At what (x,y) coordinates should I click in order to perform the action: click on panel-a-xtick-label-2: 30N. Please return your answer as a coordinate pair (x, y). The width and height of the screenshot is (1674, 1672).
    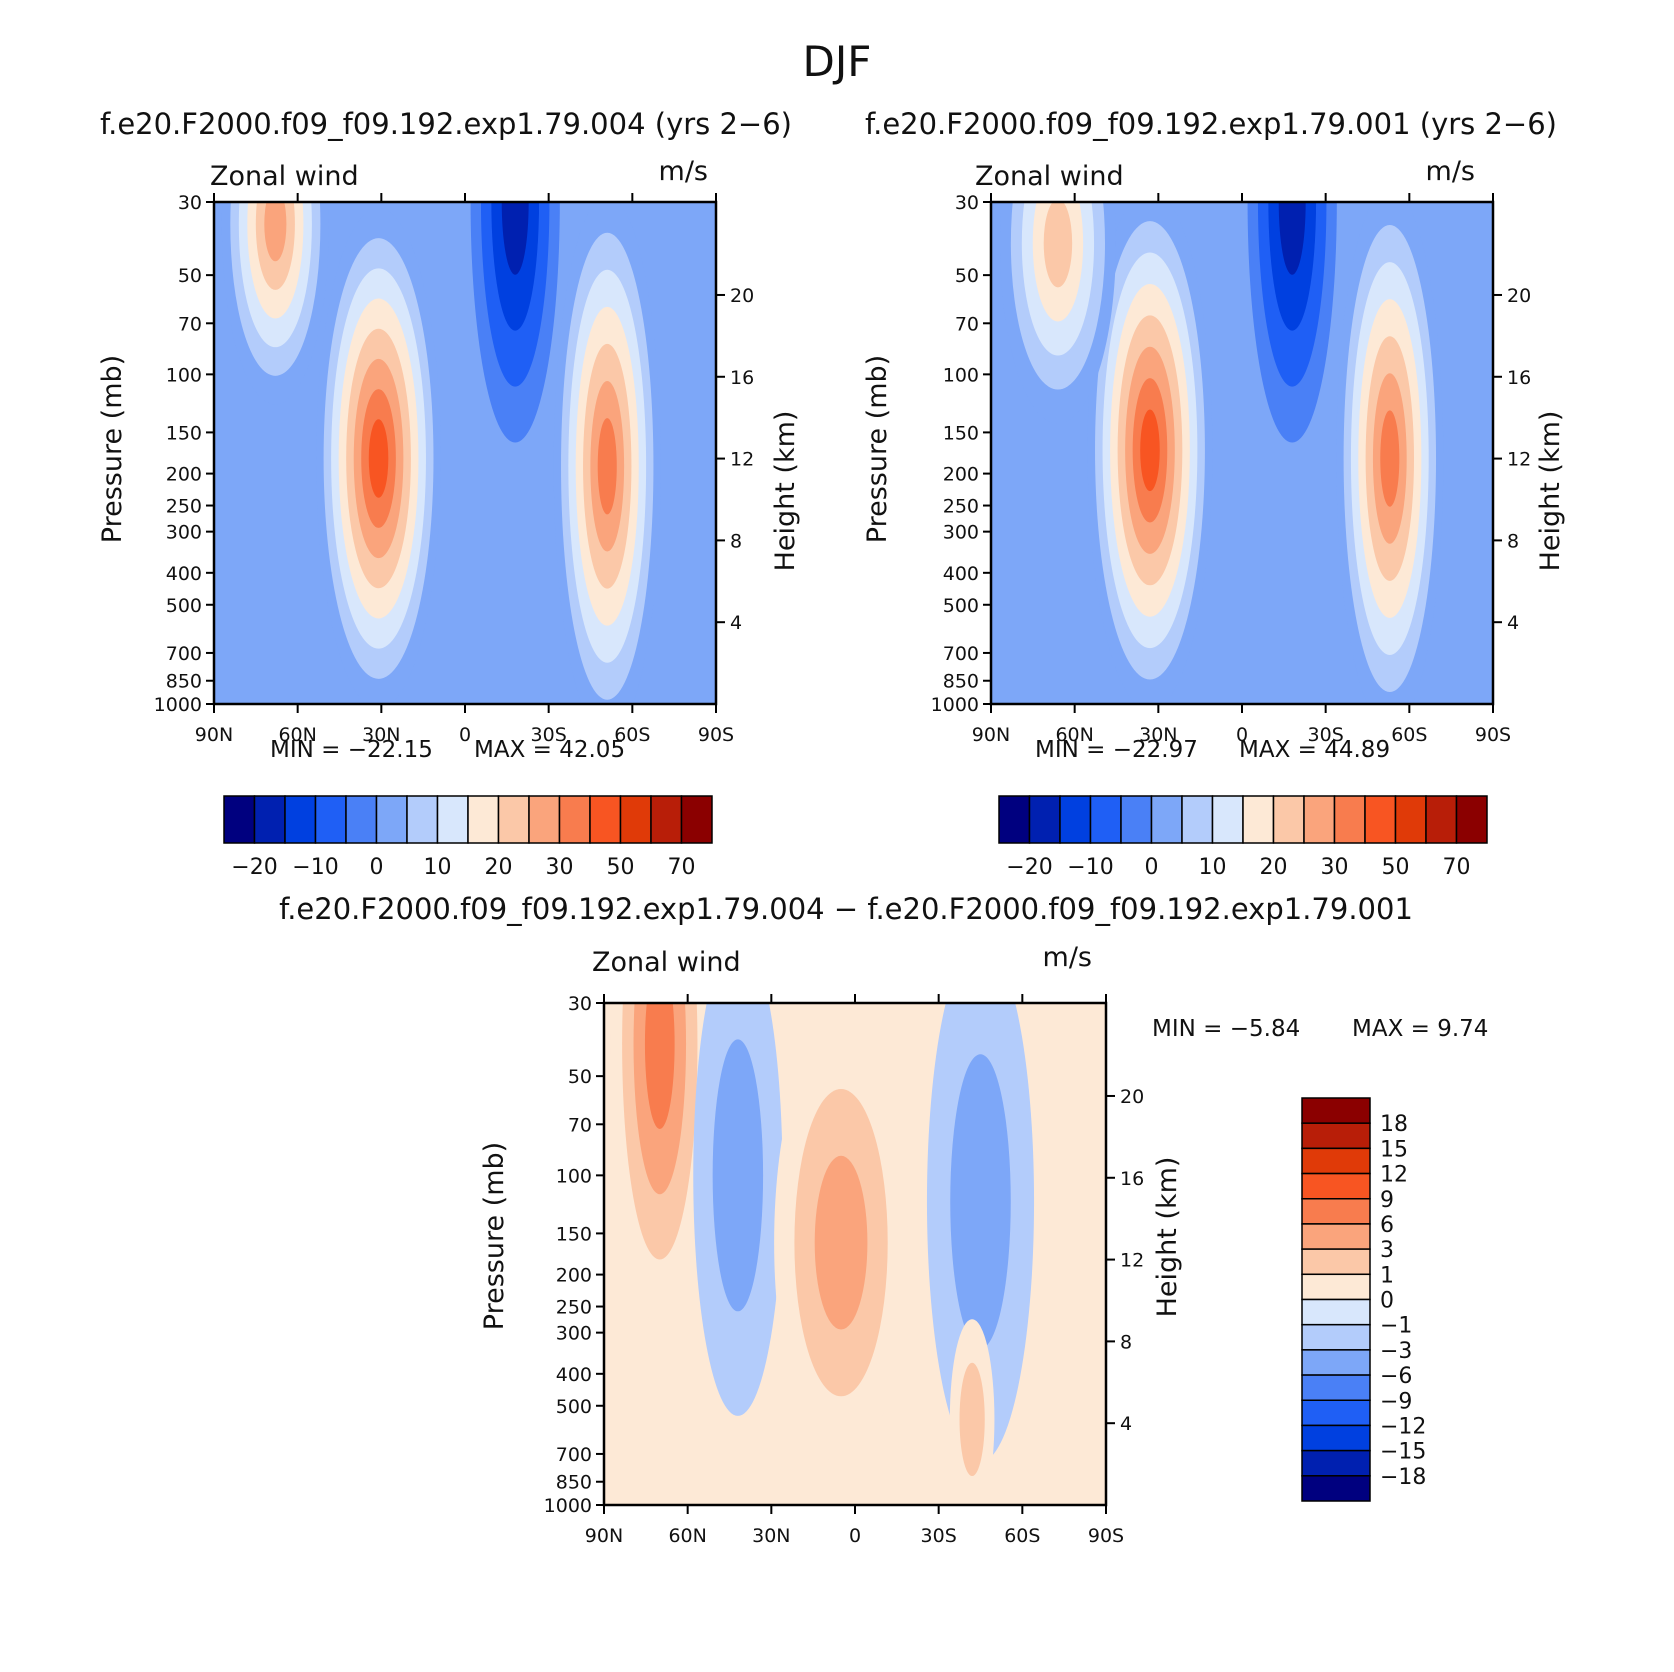
    Looking at the image, I should click on (381, 735).